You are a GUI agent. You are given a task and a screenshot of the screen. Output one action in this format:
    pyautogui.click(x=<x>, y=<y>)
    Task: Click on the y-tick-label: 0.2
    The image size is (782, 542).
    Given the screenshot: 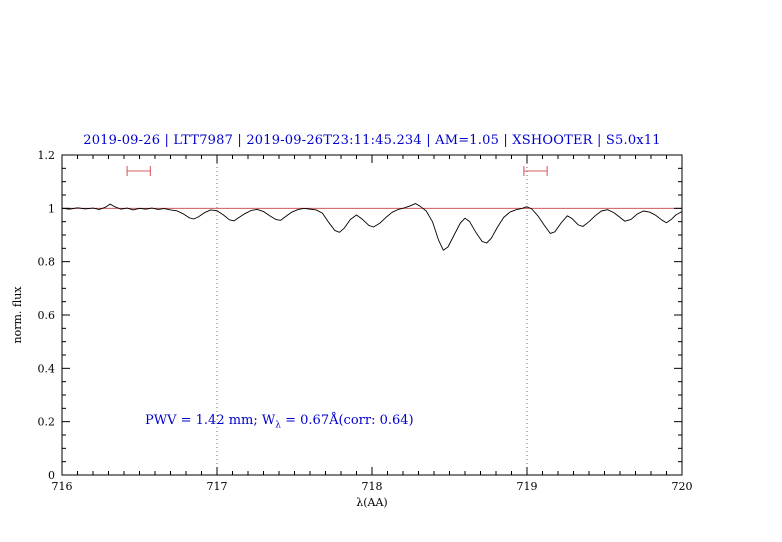 What is the action you would take?
    pyautogui.click(x=47, y=422)
    